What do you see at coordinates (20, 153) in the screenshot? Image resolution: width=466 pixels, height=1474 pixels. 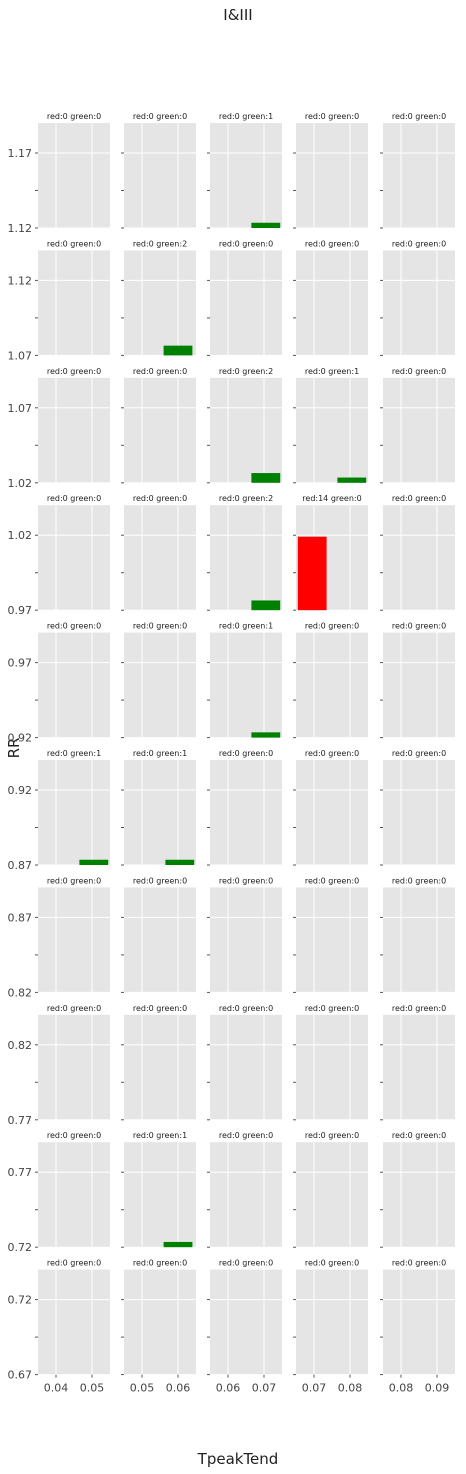 I see `y-tick-label: 1.17` at bounding box center [20, 153].